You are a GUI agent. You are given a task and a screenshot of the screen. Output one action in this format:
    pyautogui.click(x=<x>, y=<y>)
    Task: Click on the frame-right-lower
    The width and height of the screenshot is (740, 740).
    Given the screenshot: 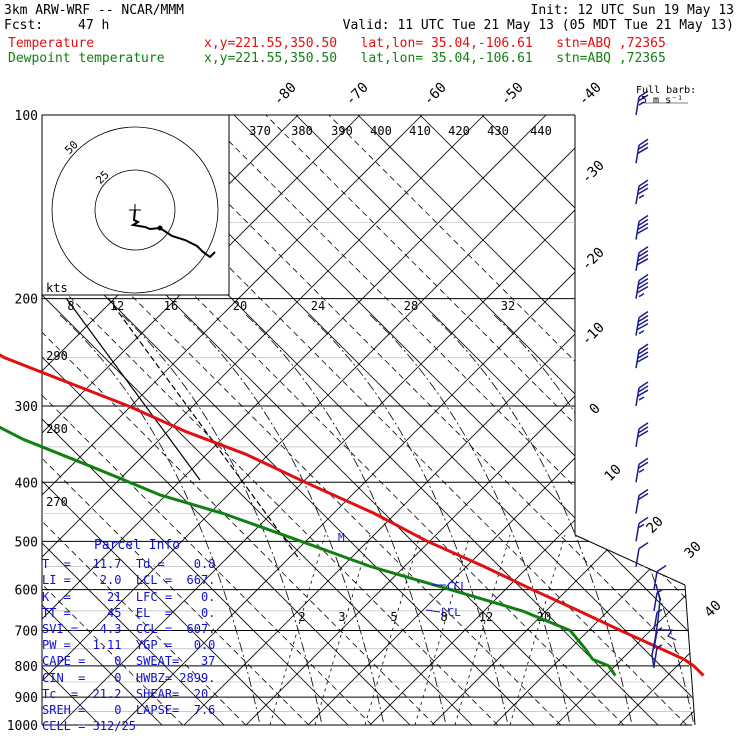 What is the action you would take?
    pyautogui.click(x=690, y=655)
    